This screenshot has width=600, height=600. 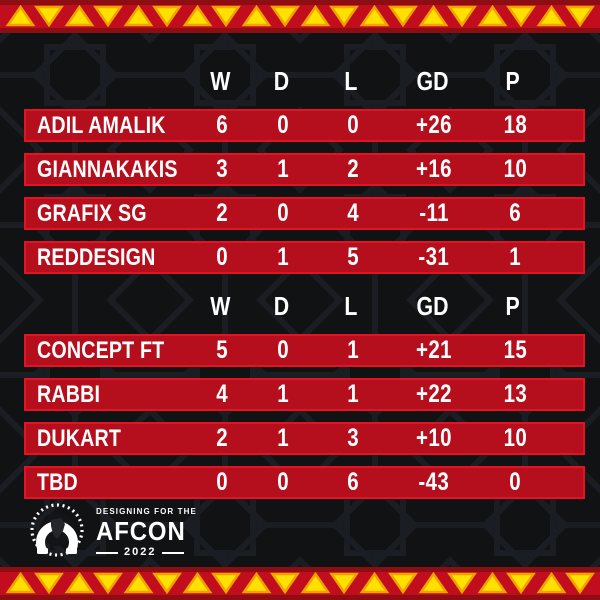 What do you see at coordinates (107, 169) in the screenshot?
I see `team-name: GIANNAKAKIS` at bounding box center [107, 169].